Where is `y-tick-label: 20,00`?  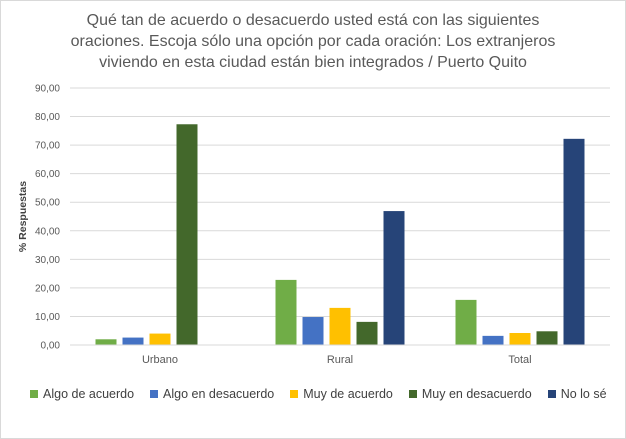 y-tick-label: 20,00 is located at coordinates (47, 288).